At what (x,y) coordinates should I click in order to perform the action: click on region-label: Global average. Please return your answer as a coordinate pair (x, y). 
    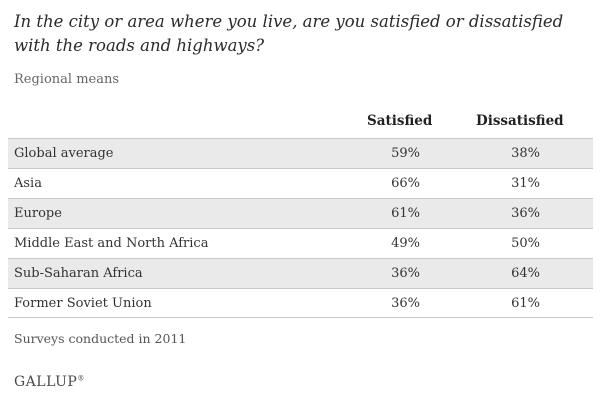
    Looking at the image, I should click on (64, 153).